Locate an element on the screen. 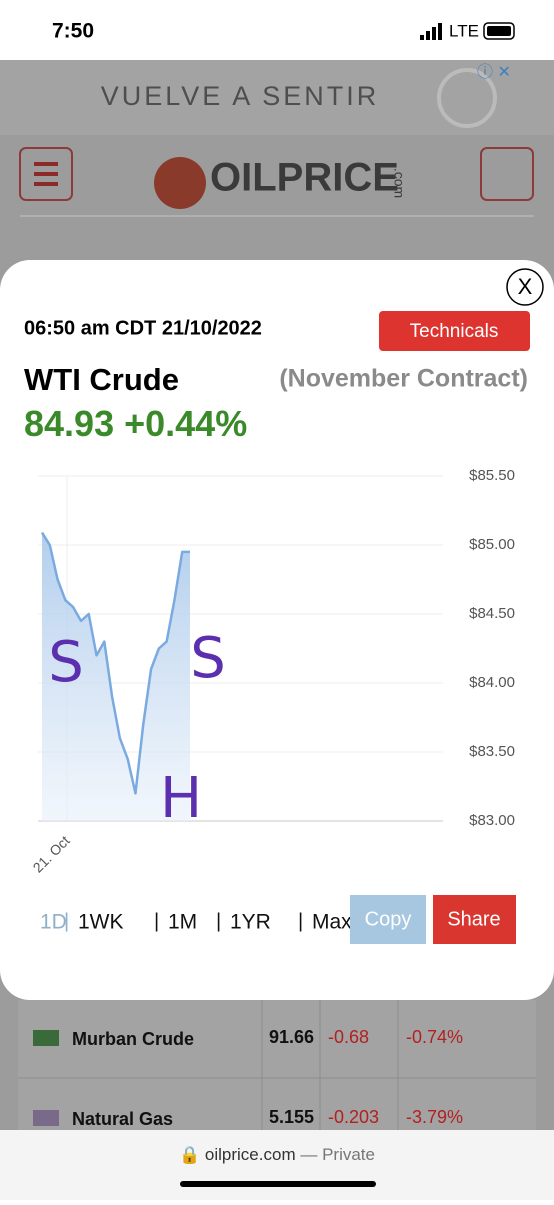  change: +0.44% is located at coordinates (185, 423).